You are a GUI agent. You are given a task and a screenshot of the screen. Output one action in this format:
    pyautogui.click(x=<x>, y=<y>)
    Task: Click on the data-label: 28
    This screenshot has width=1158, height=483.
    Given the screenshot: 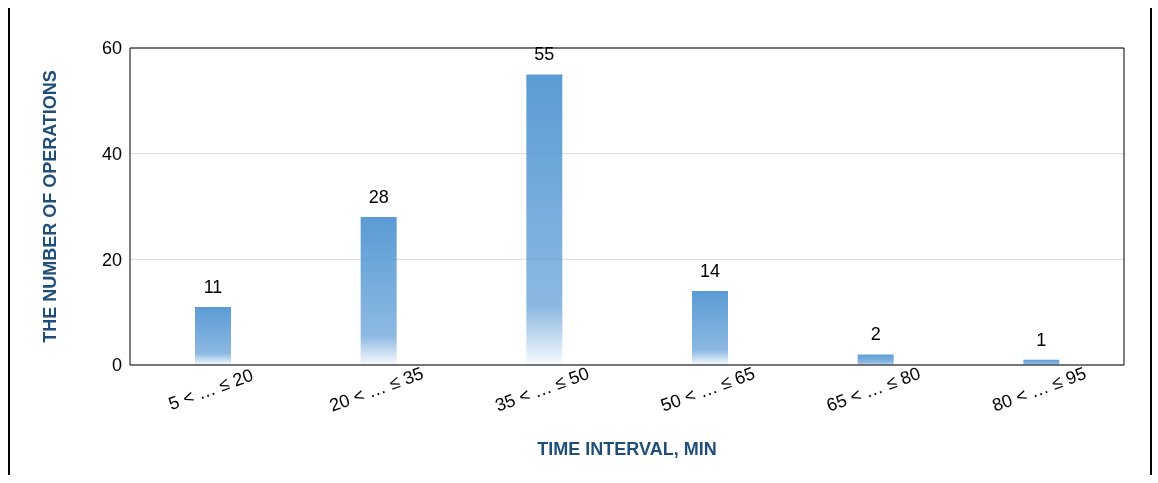 What is the action you would take?
    pyautogui.click(x=378, y=197)
    